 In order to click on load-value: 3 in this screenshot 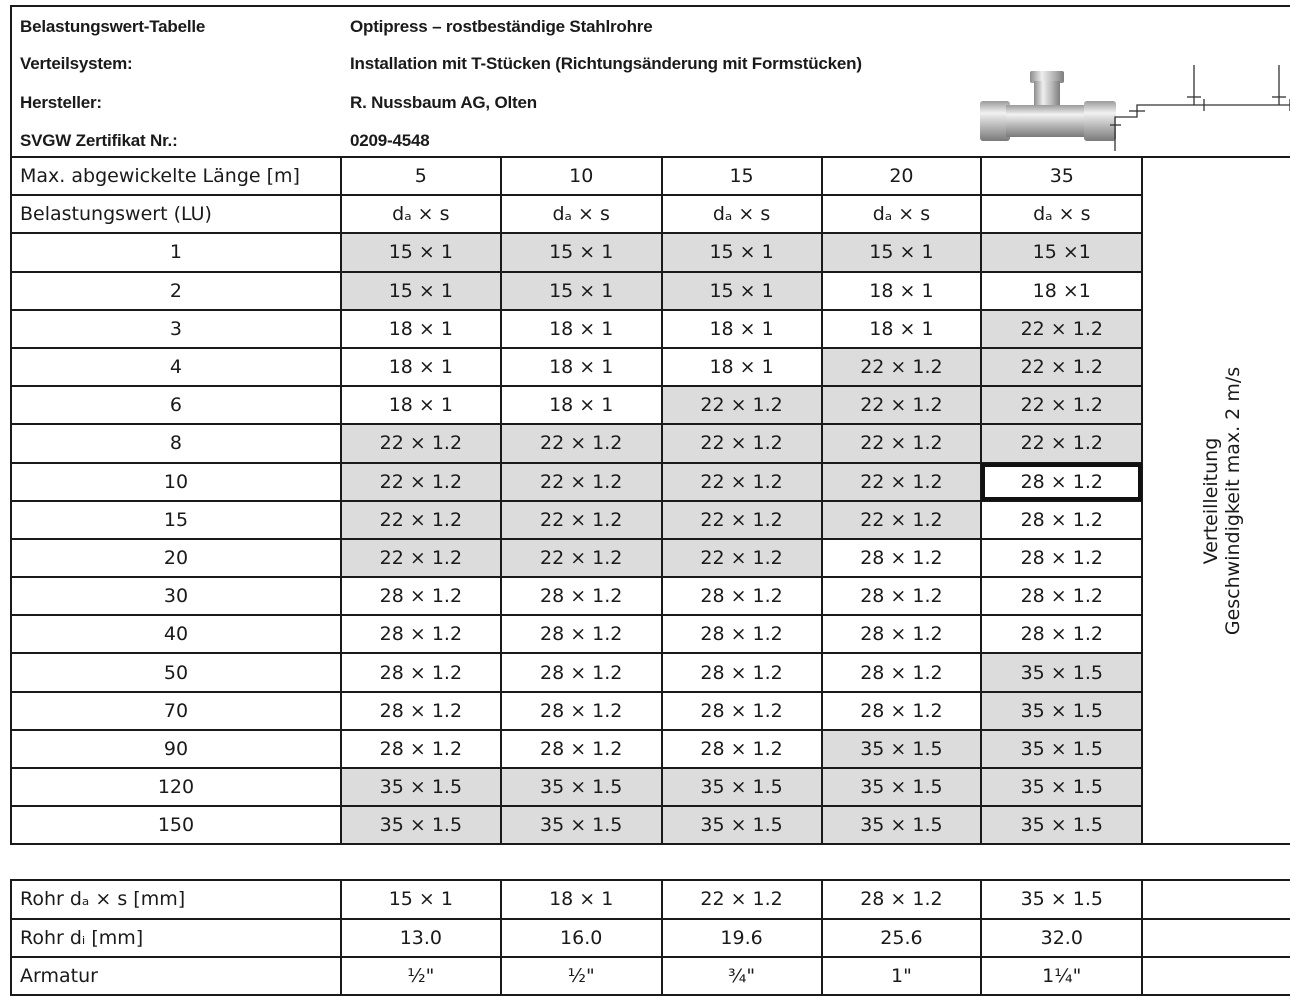, I will do `click(176, 328)`.